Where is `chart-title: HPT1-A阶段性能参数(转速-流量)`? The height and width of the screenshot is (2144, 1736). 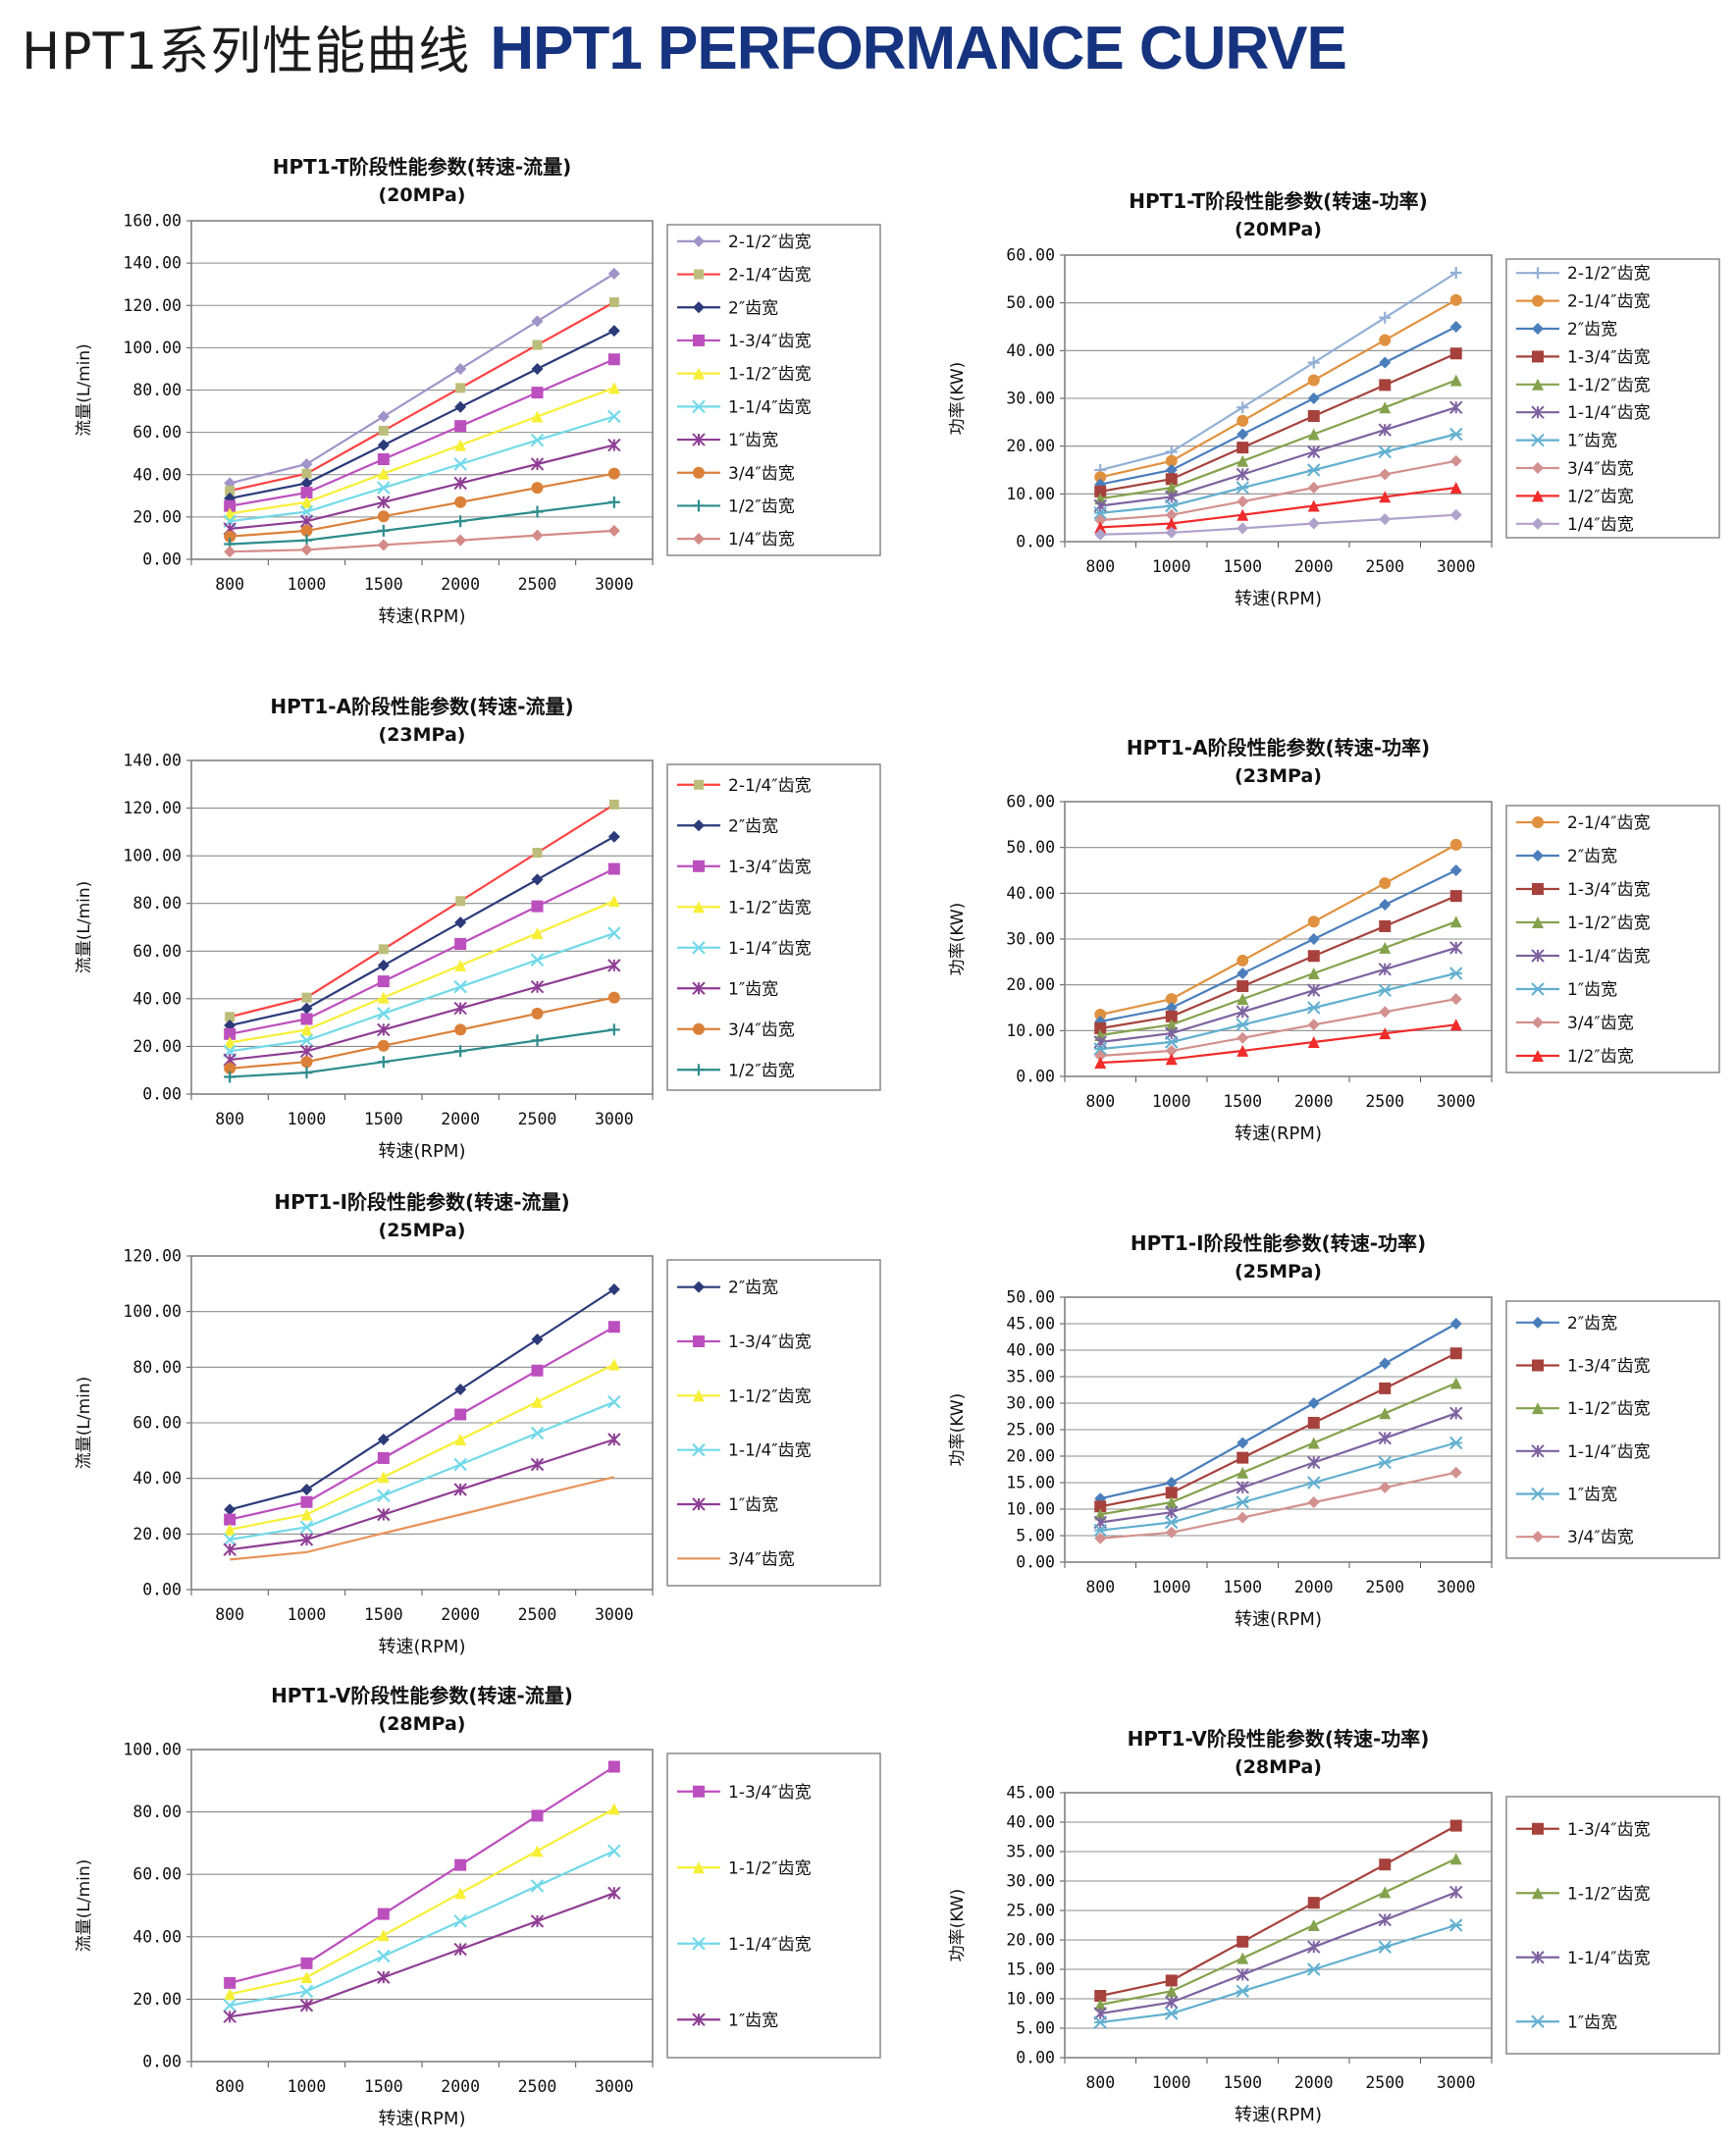
chart-title: HPT1-A阶段性能参数(转速-流量) is located at coordinates (421, 706).